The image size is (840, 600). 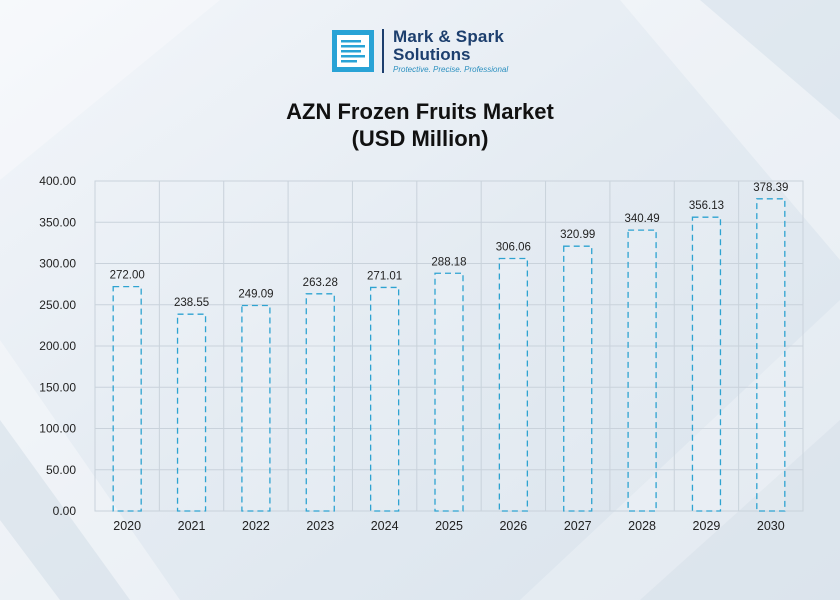 What do you see at coordinates (57, 429) in the screenshot?
I see `y-tick-label: 100.00` at bounding box center [57, 429].